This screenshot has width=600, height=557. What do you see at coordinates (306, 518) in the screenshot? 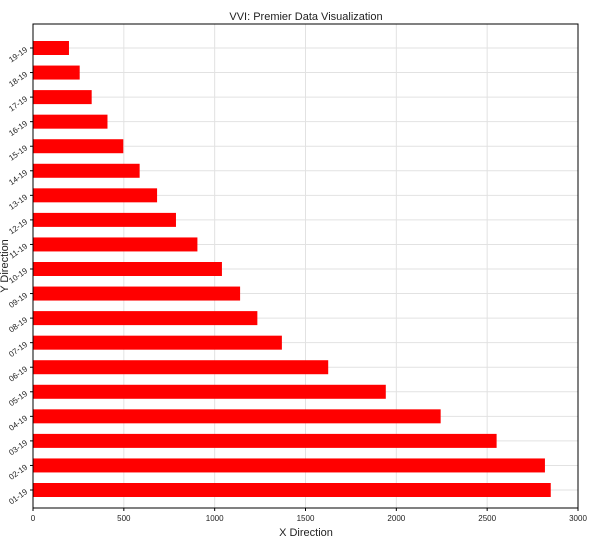
I see `x-tick-label: 1500` at bounding box center [306, 518].